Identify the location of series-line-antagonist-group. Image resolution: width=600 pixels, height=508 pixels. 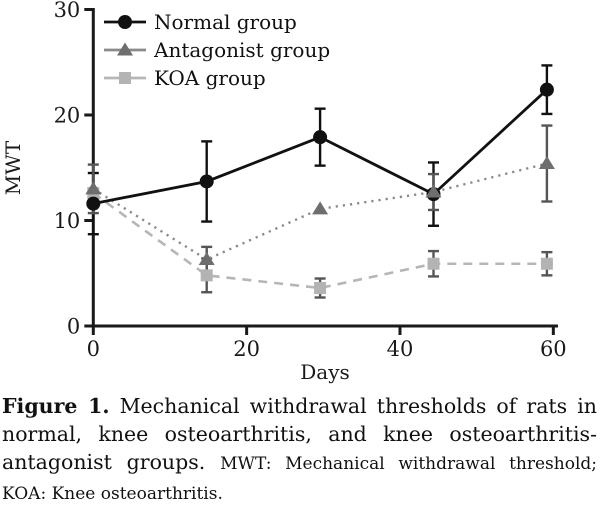
(320, 211).